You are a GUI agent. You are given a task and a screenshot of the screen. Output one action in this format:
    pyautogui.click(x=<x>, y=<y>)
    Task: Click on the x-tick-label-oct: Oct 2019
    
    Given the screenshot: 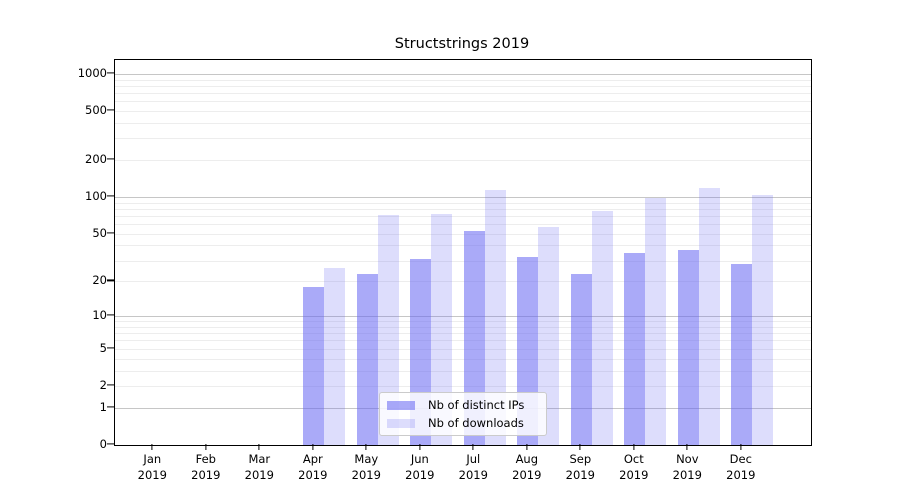 What is the action you would take?
    pyautogui.click(x=634, y=467)
    